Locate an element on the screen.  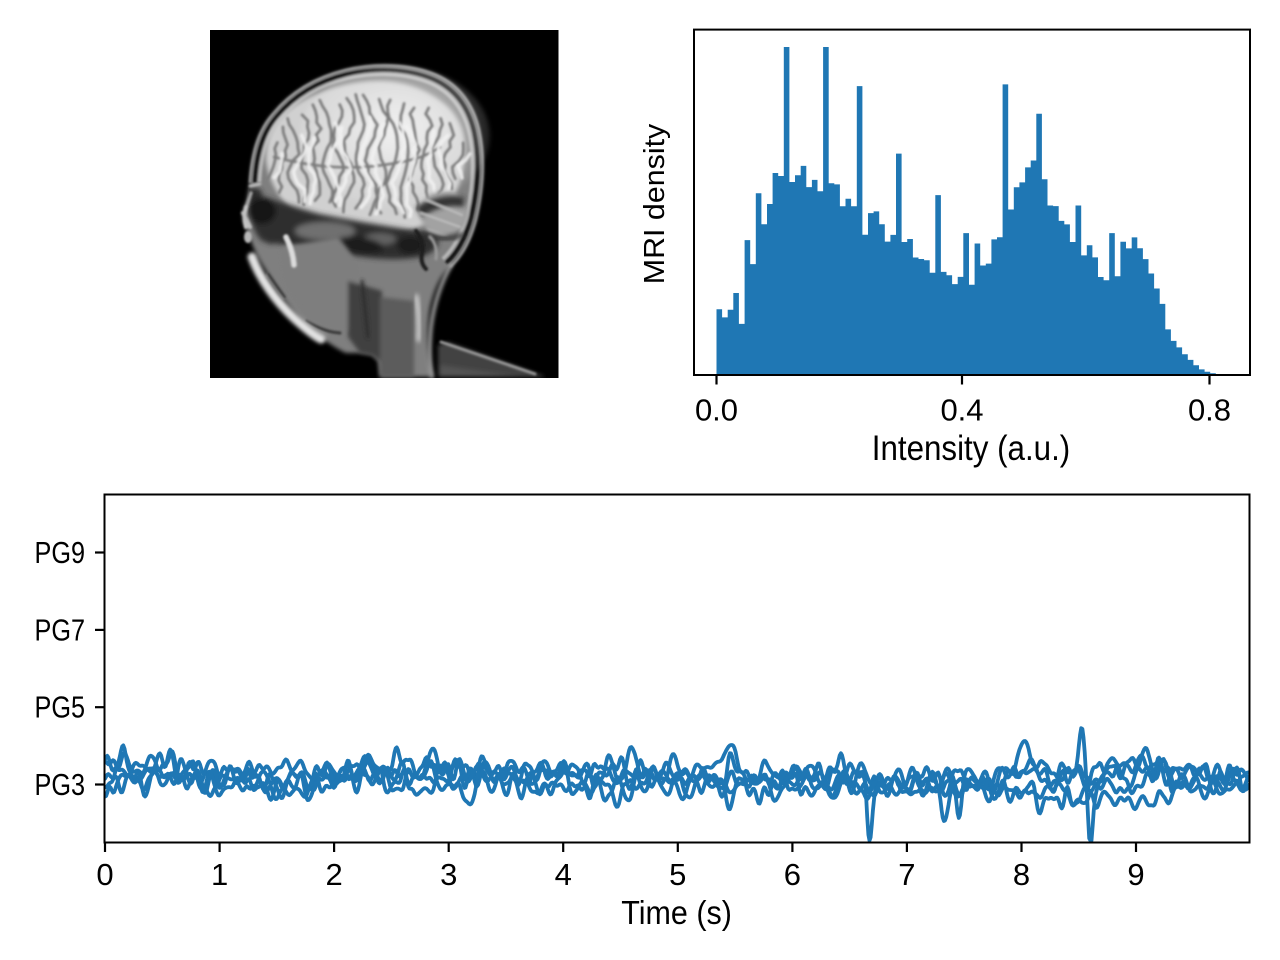
svg-text: PG9 is located at coordinates (60, 552).